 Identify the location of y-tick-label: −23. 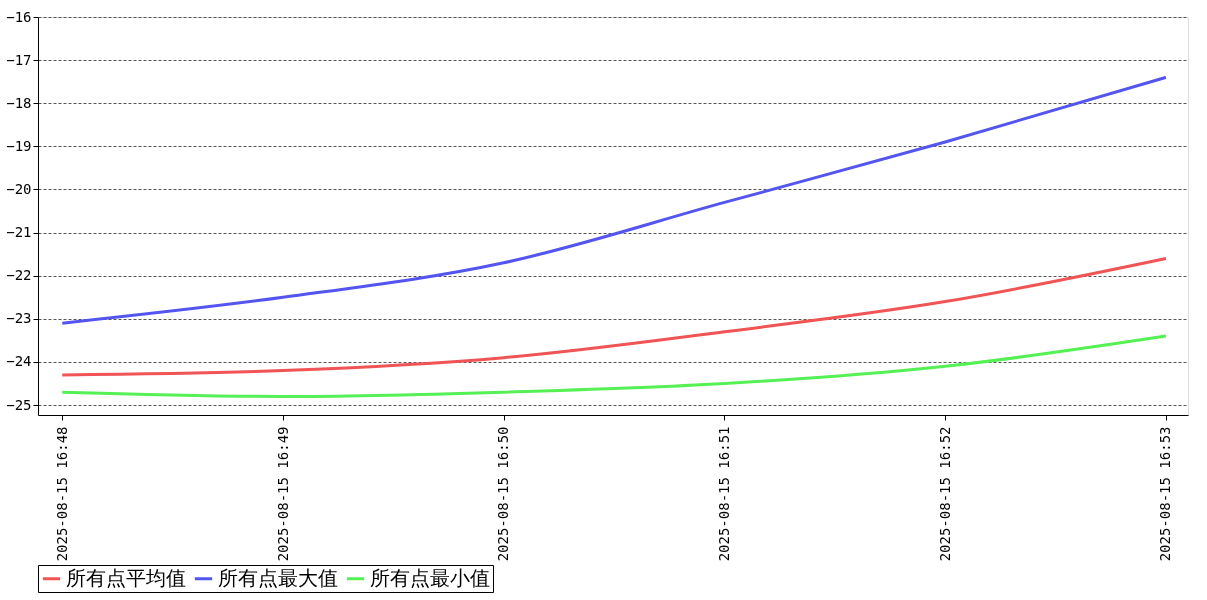
(19, 318).